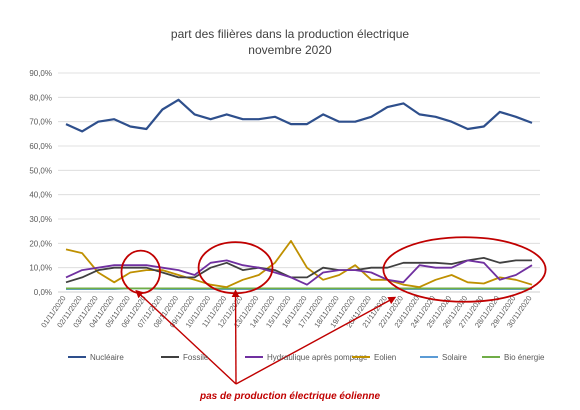  I want to click on y-tick-label: 70,0%, so click(40, 122).